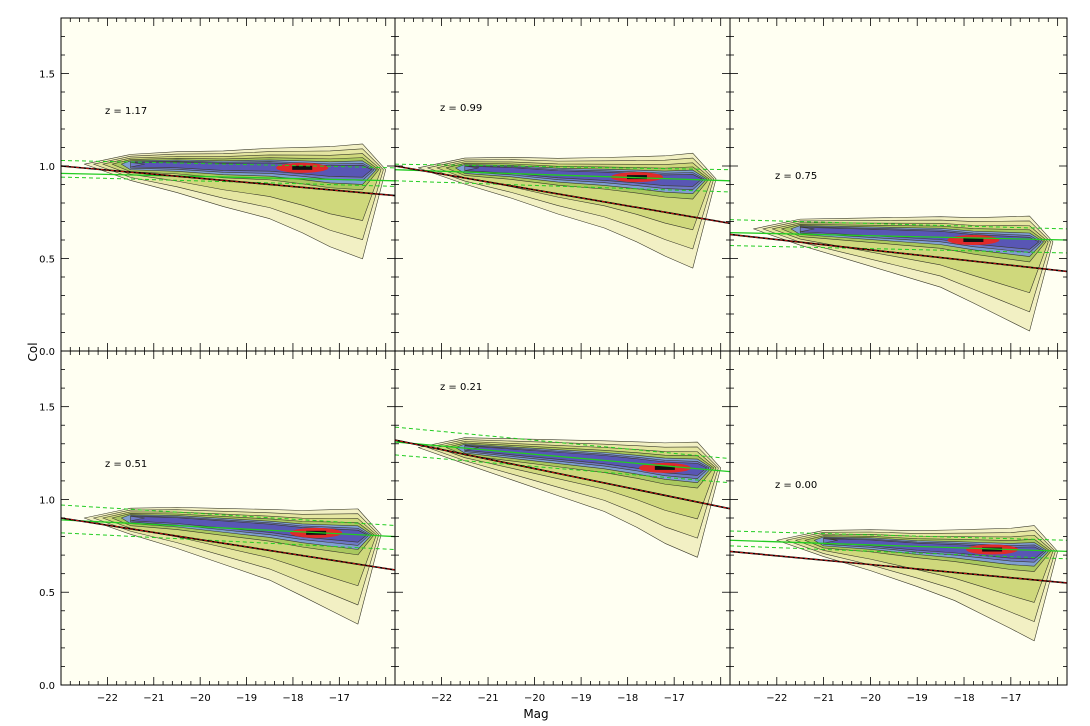  I want to click on panel-background, so click(898, 518).